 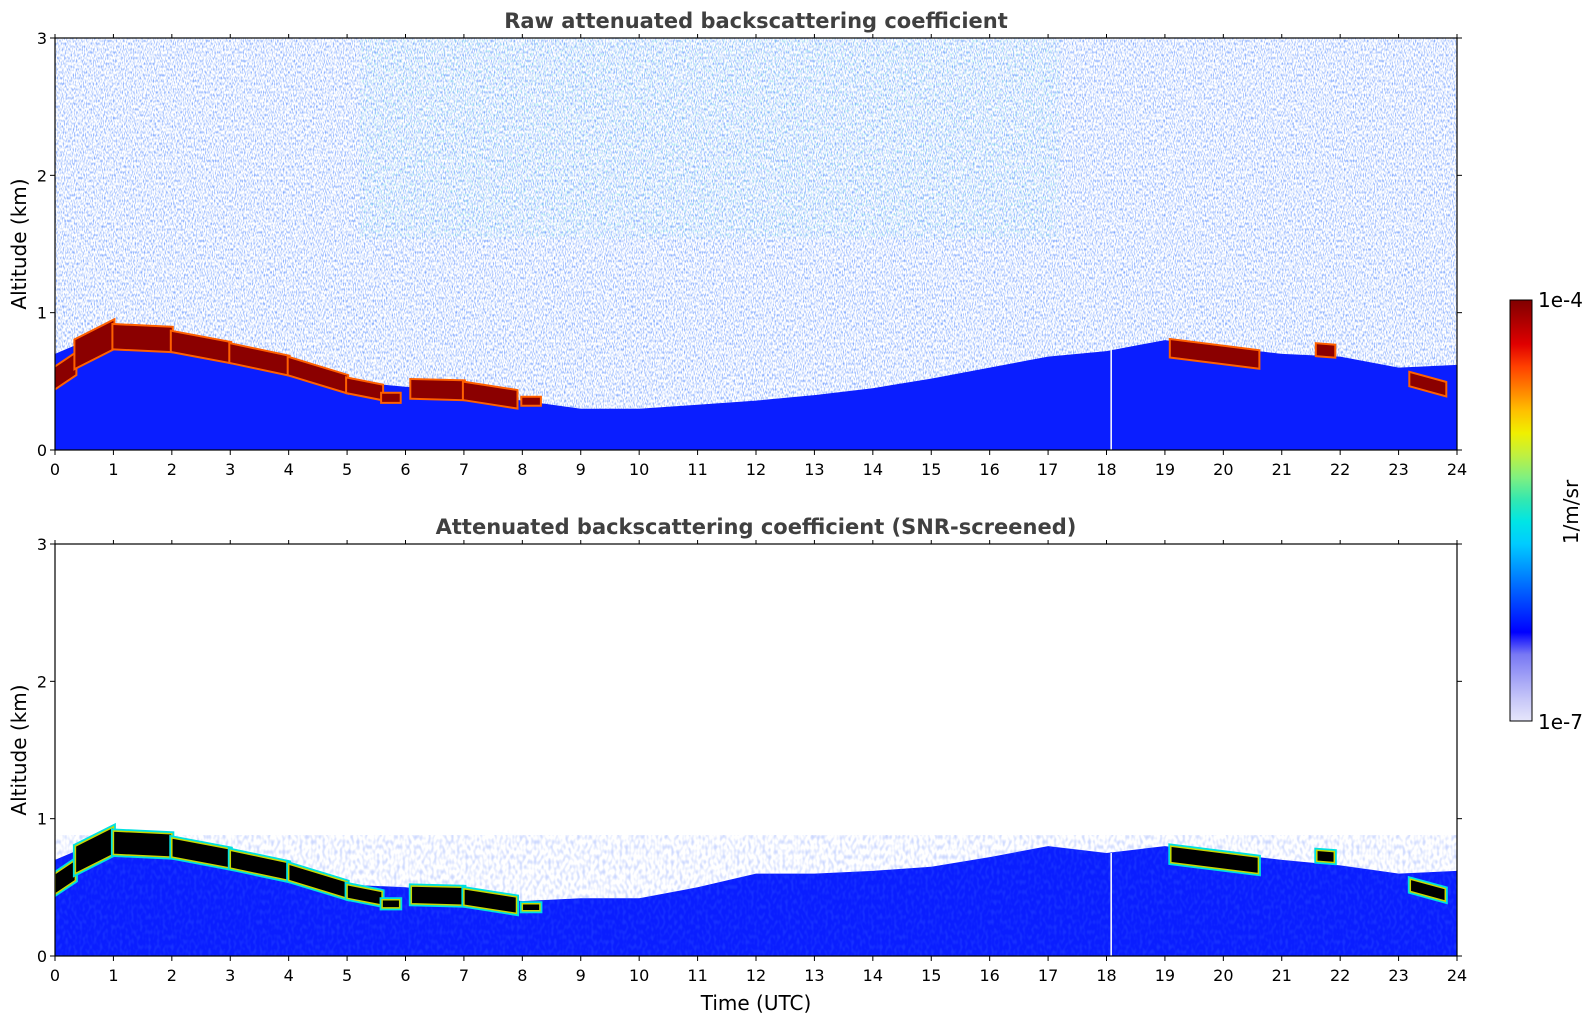 What do you see at coordinates (756, 895) in the screenshot?
I see `aerosol-texture` at bounding box center [756, 895].